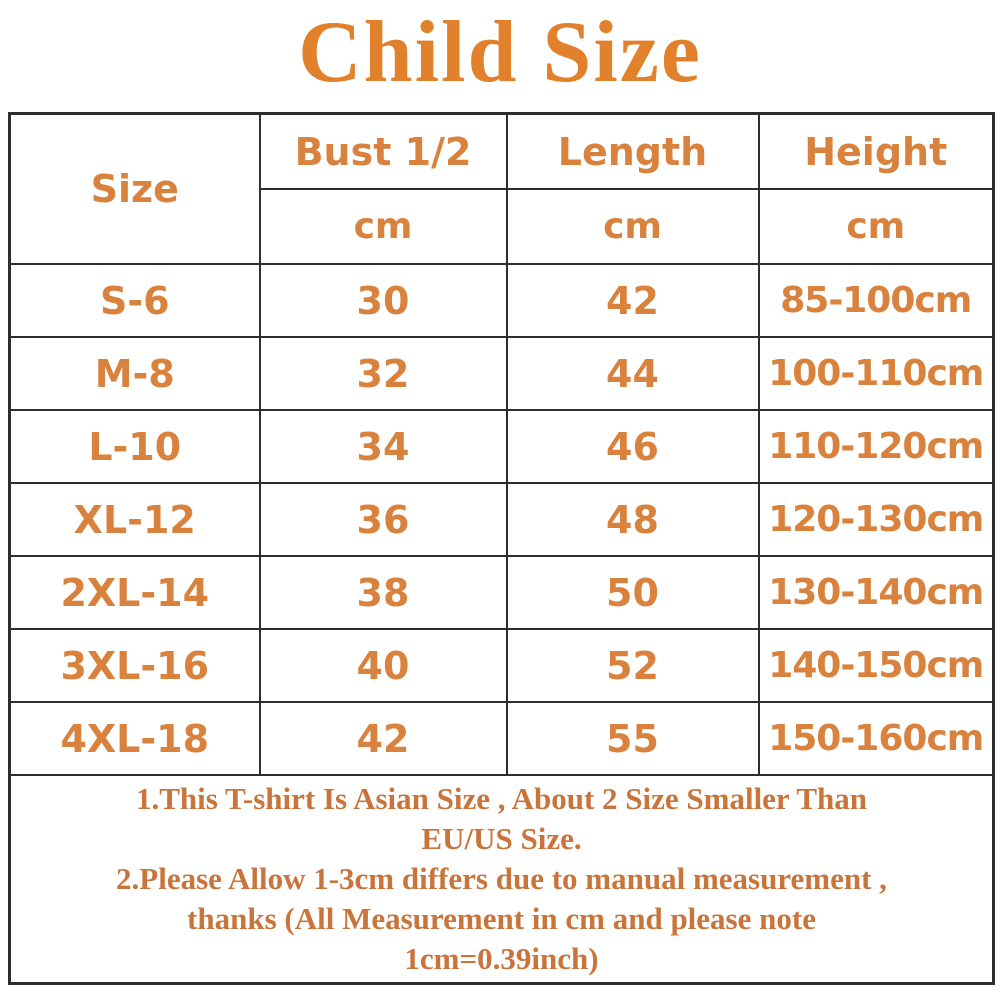 Image resolution: width=1000 pixels, height=1000 pixels. Describe the element at coordinates (383, 300) in the screenshot. I see `bust-cell: 30` at that location.